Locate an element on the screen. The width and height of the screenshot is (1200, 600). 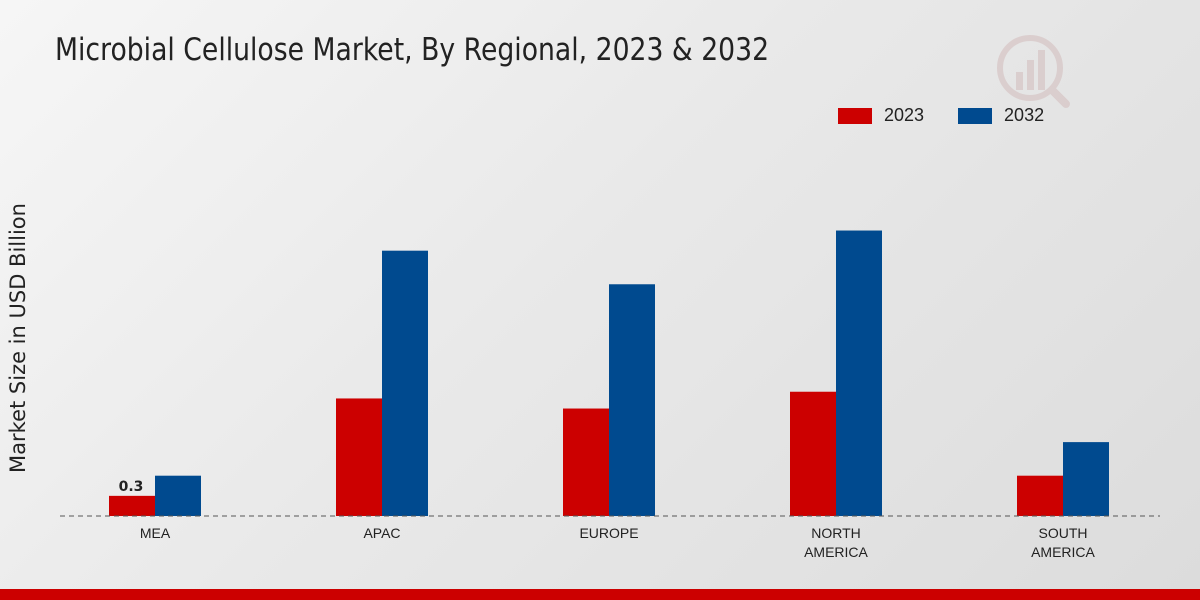
bar-2023-europe is located at coordinates (586, 462).